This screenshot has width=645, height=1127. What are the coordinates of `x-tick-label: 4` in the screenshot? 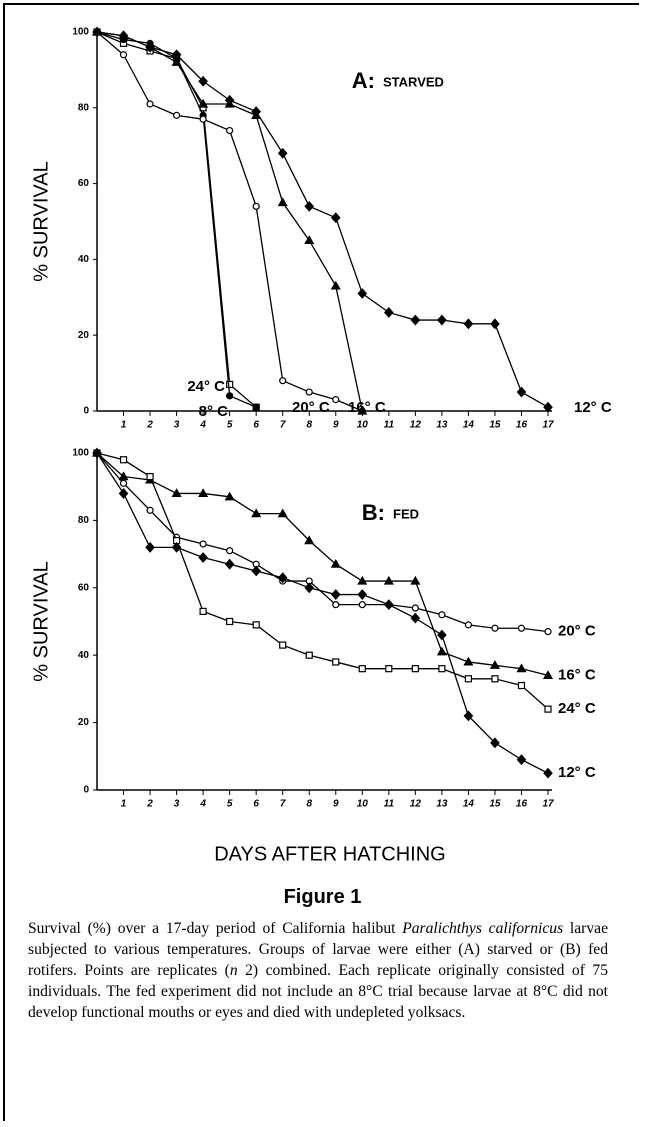 It's located at (202, 425).